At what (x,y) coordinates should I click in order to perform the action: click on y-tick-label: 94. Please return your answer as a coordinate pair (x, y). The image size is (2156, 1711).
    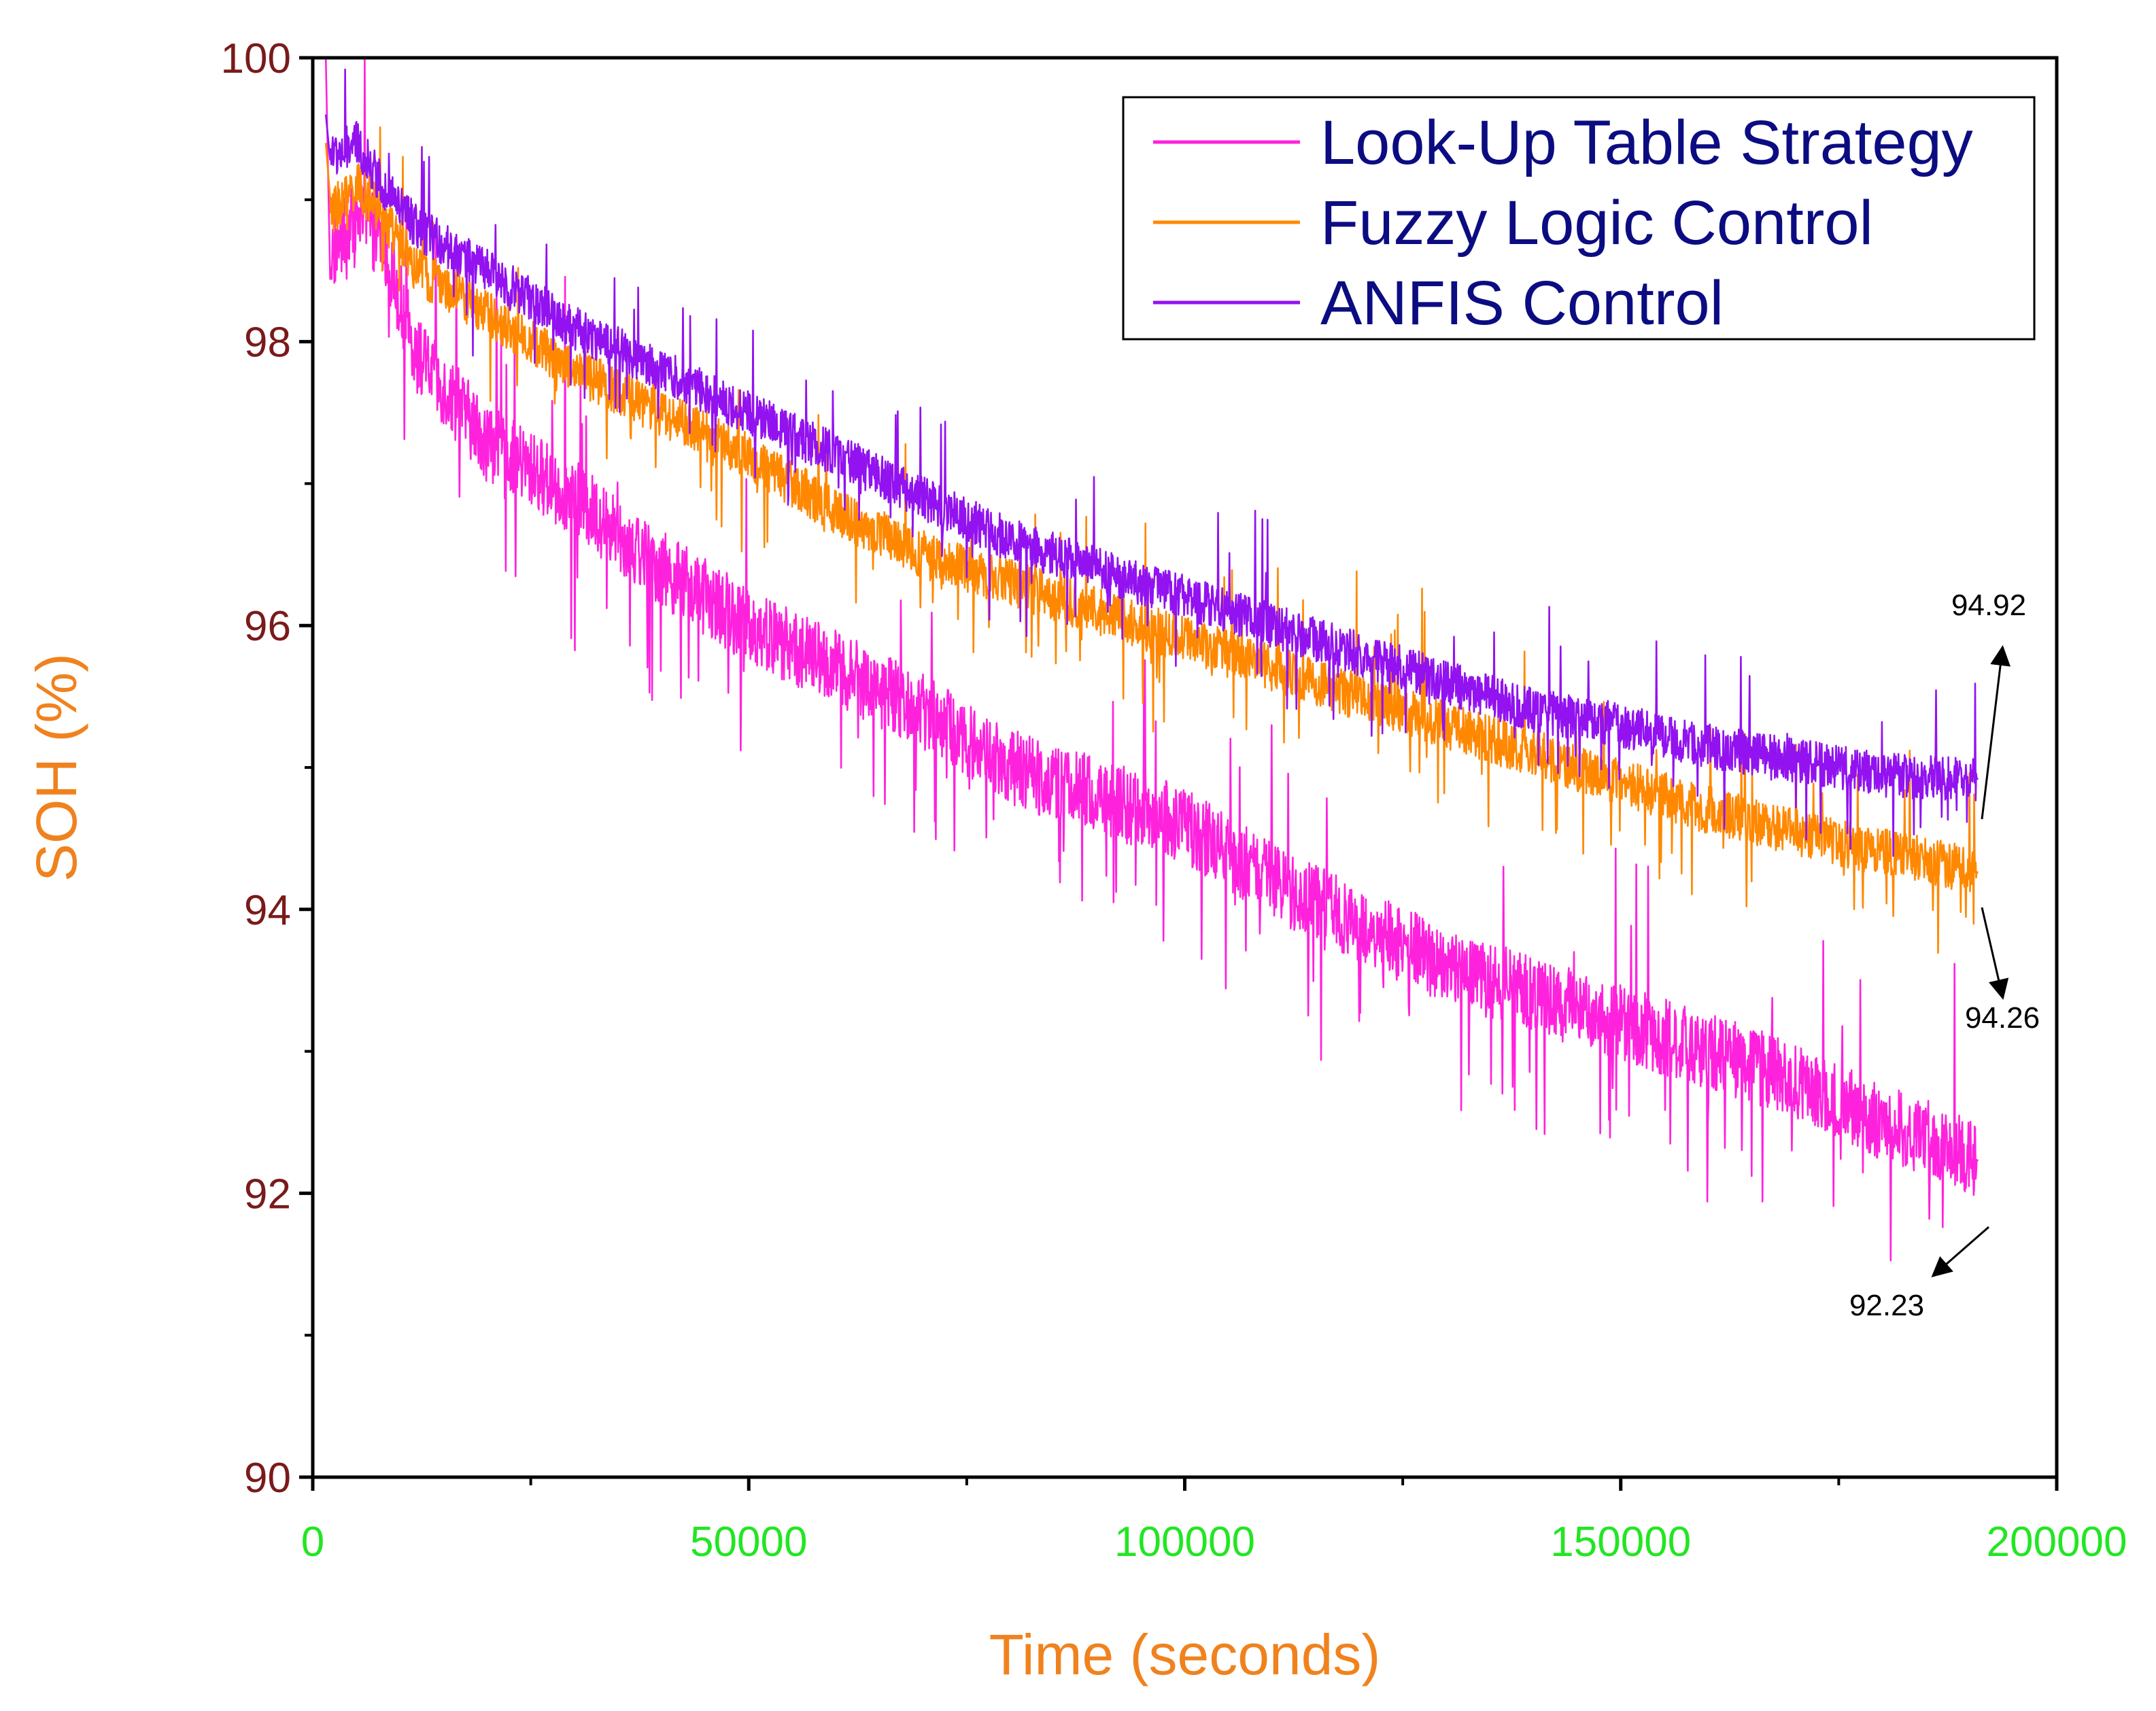
    Looking at the image, I should click on (267, 910).